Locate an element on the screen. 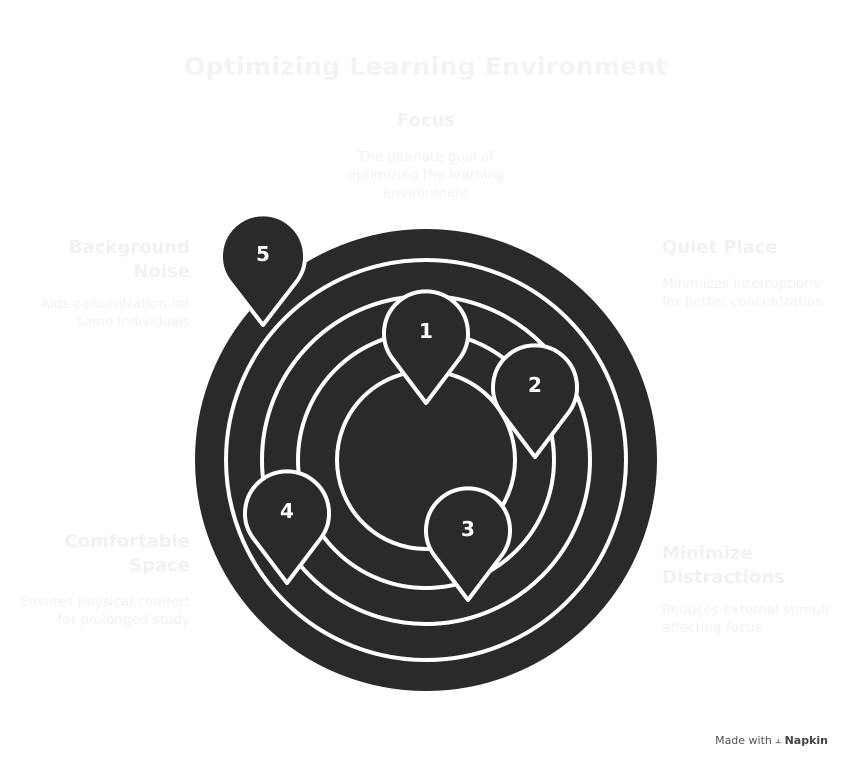  minimize-distractions-title: Minimize Distractions is located at coordinates (723, 565).